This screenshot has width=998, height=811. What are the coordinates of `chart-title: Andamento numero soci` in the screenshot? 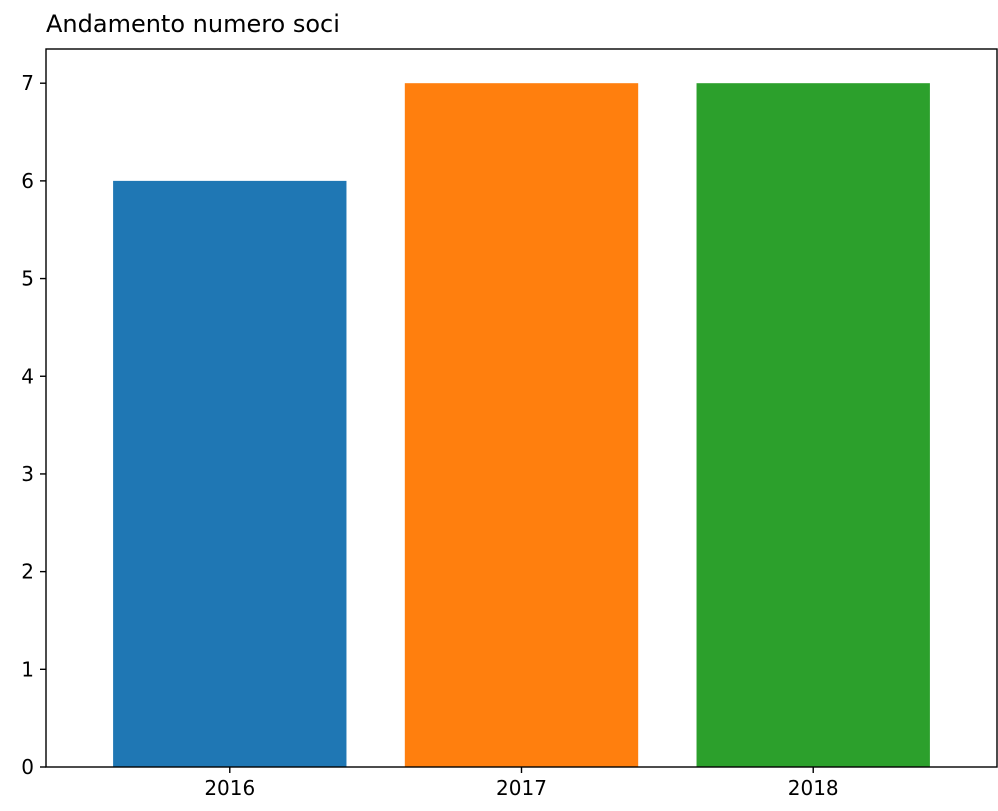 It's located at (193, 24).